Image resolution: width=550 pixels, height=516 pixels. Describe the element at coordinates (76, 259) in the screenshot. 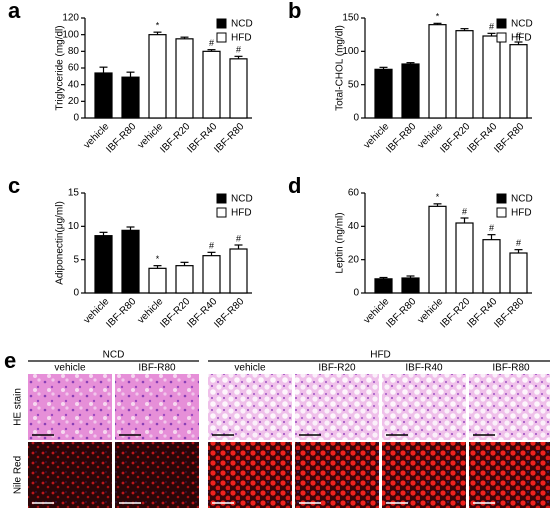

I see `y-tick-label: 5` at that location.